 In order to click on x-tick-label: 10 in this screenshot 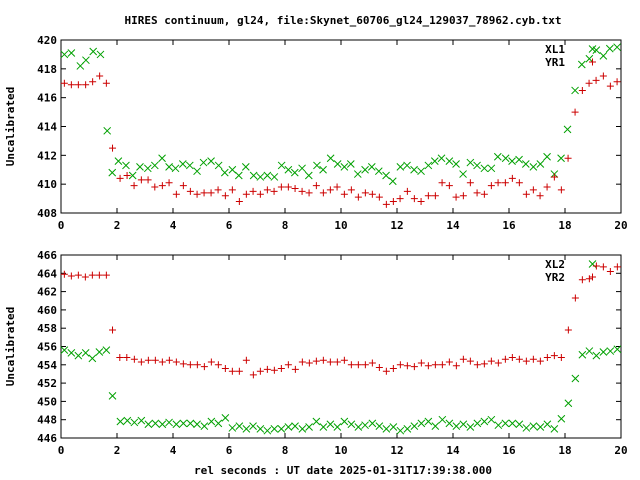, I will do `click(340, 225)`.